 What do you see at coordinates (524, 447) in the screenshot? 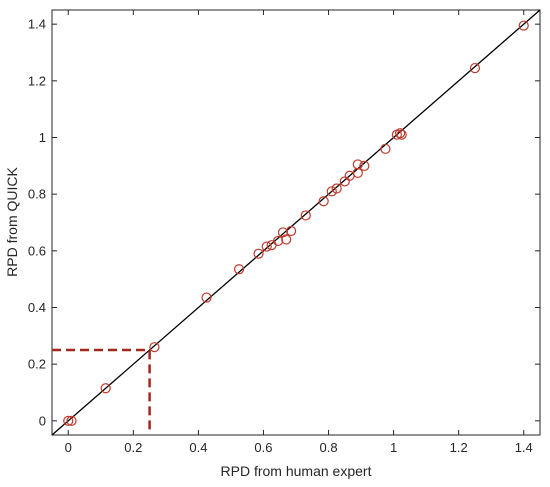
I see `x-tick-label: 1.4` at bounding box center [524, 447].